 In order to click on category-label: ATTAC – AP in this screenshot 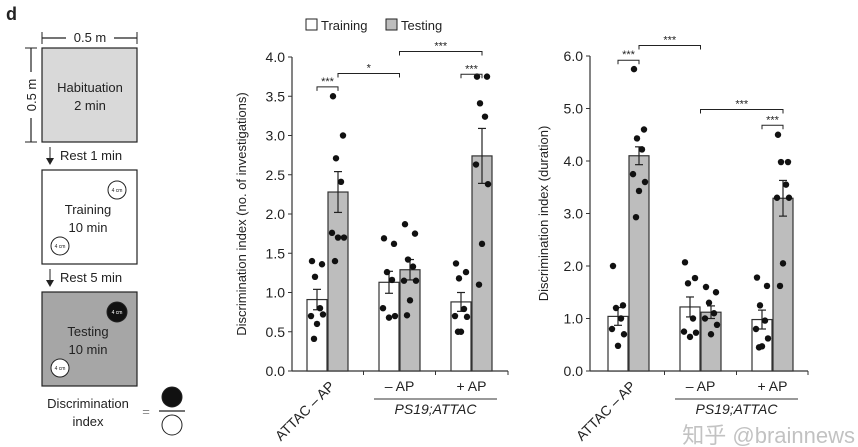, I will do `click(606, 411)`.